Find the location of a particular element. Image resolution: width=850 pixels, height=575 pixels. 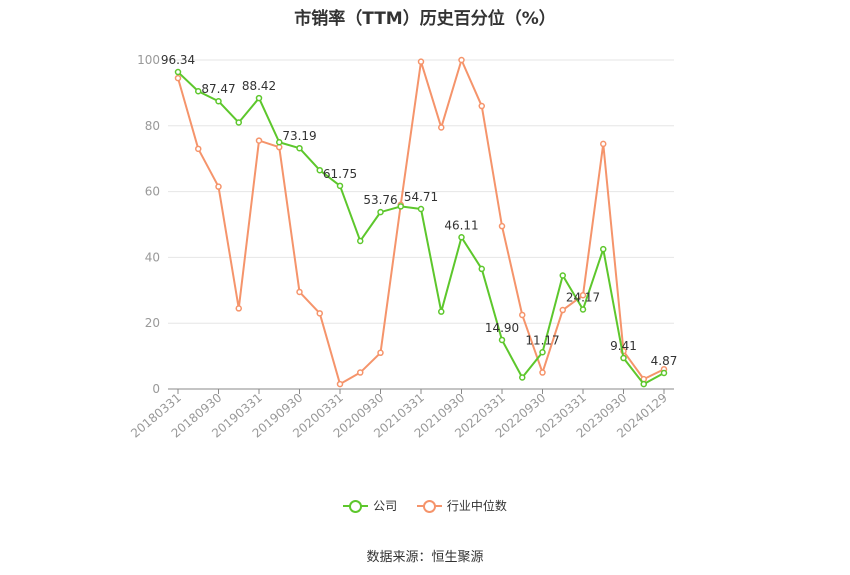

data-label-company: 24.17 is located at coordinates (583, 297).